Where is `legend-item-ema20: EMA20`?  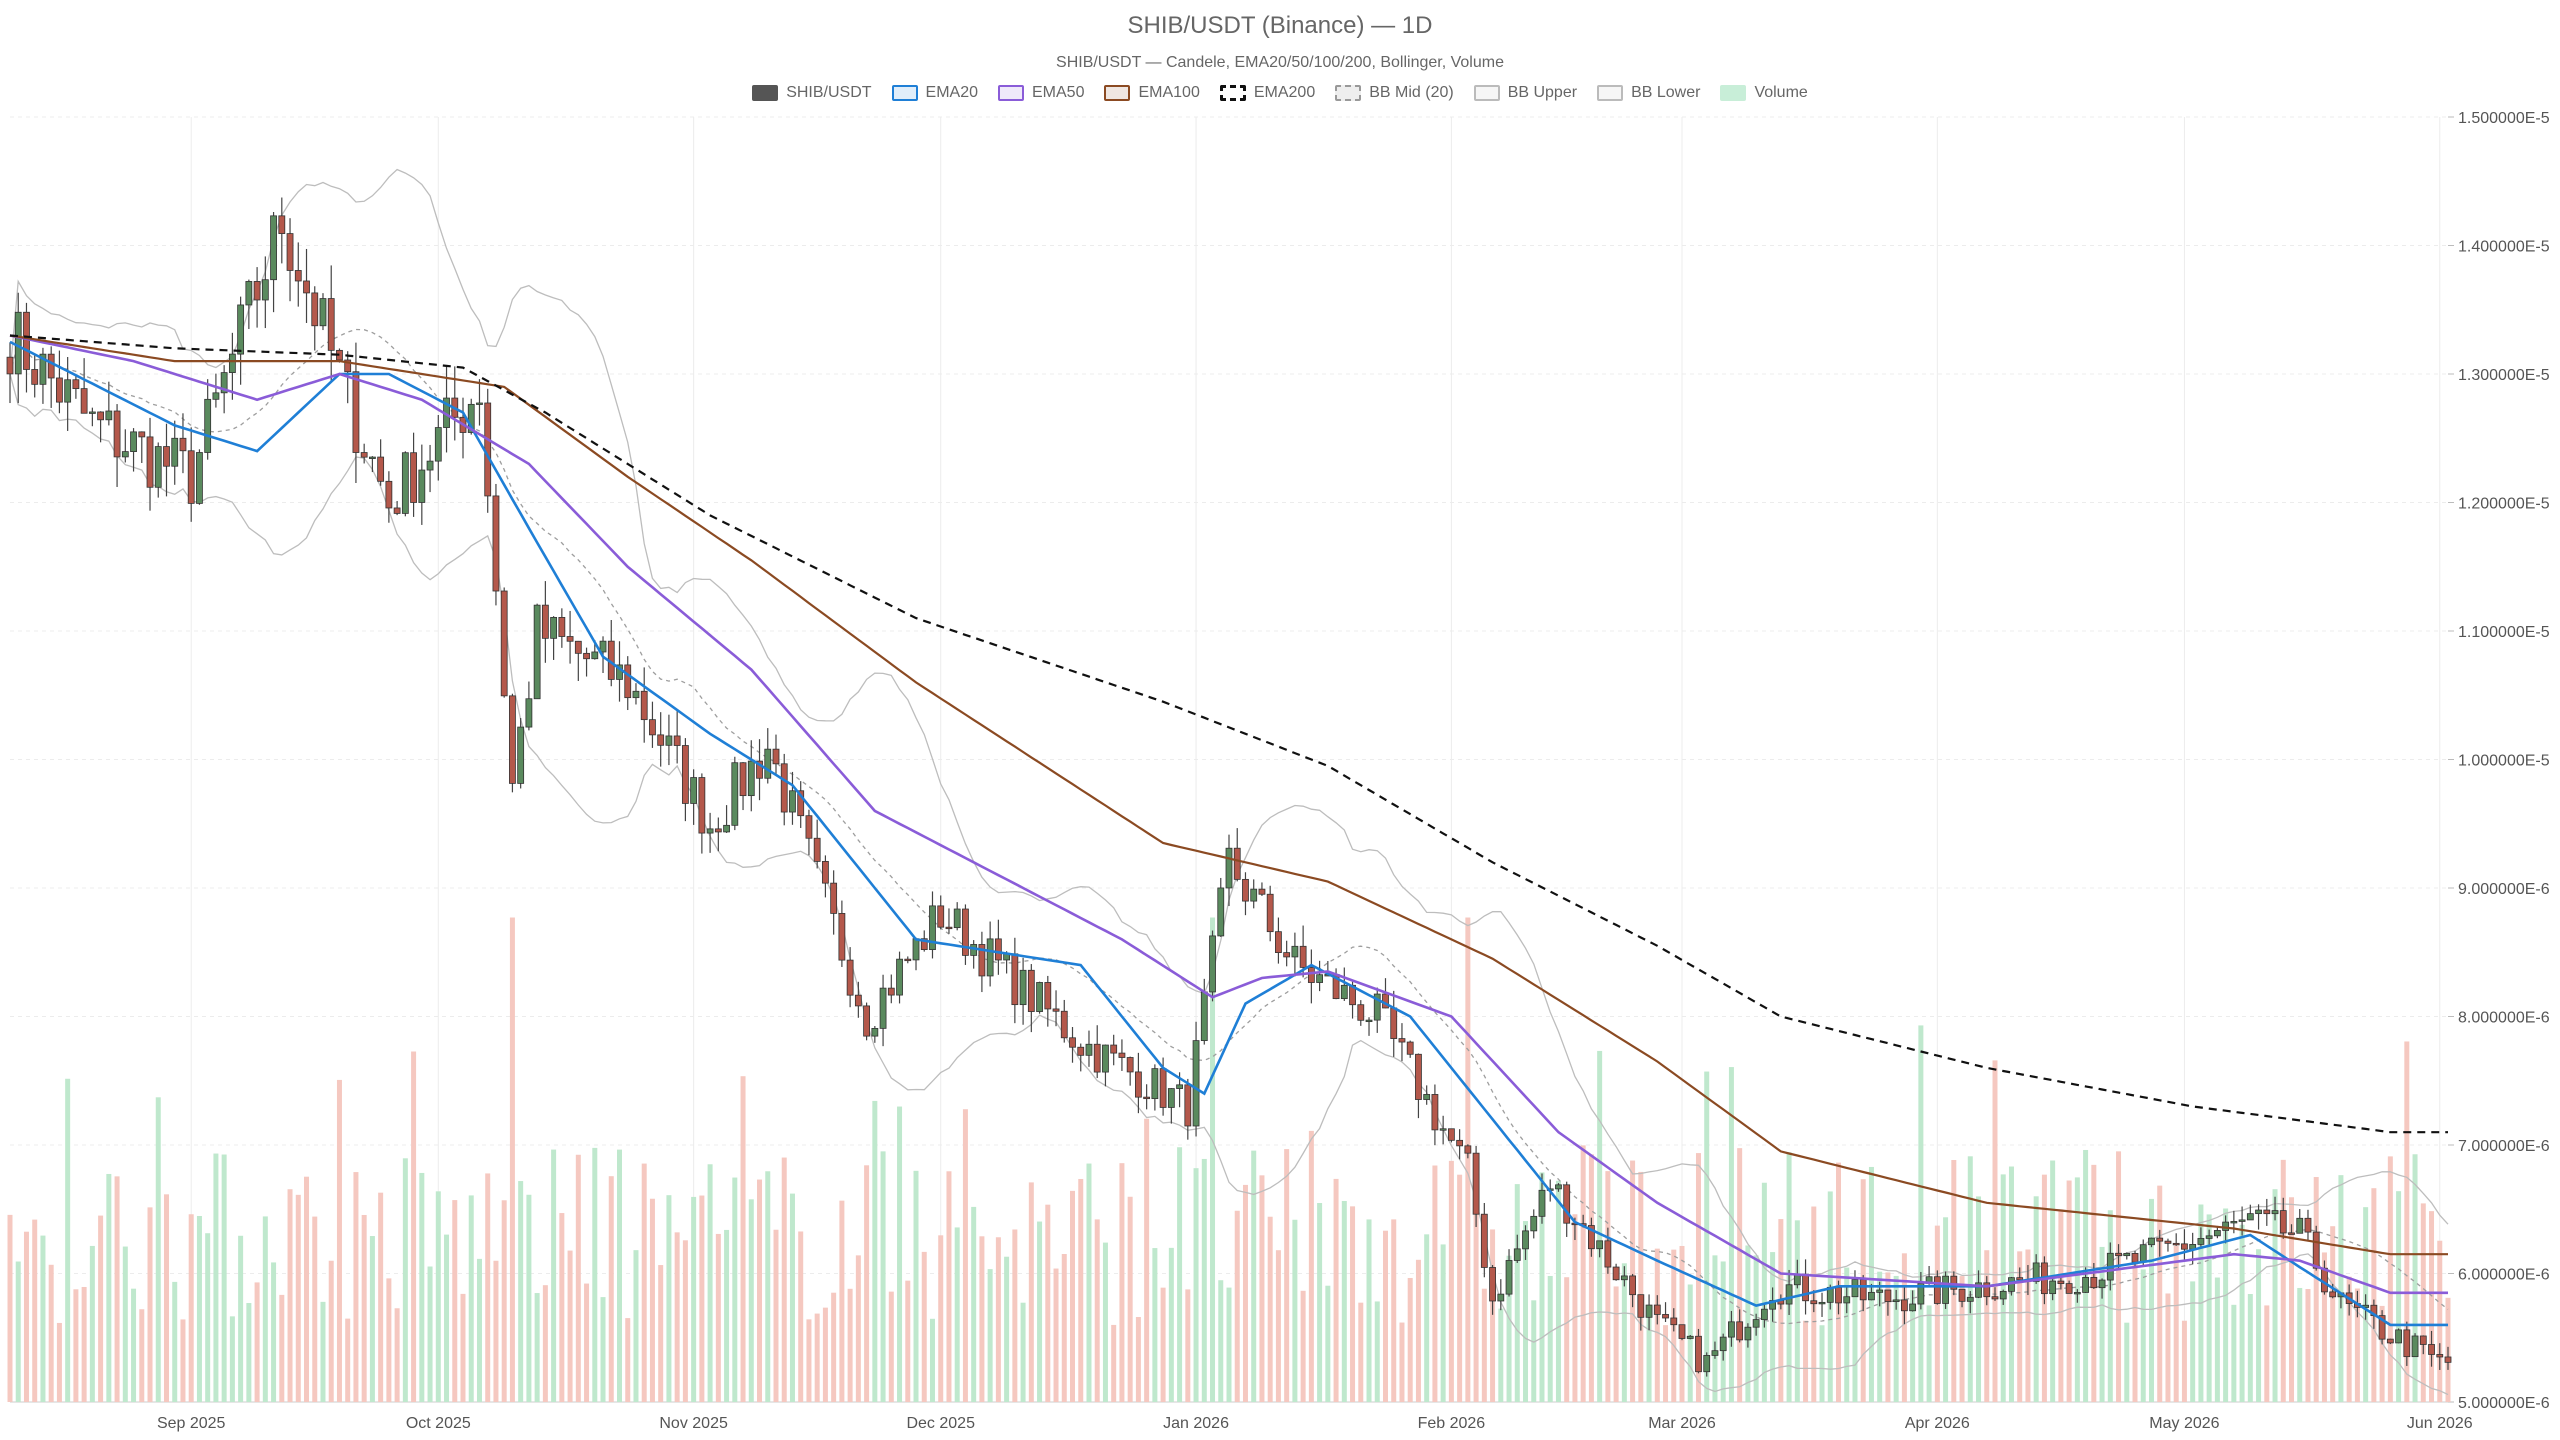 legend-item-ema20: EMA20 is located at coordinates (934, 93).